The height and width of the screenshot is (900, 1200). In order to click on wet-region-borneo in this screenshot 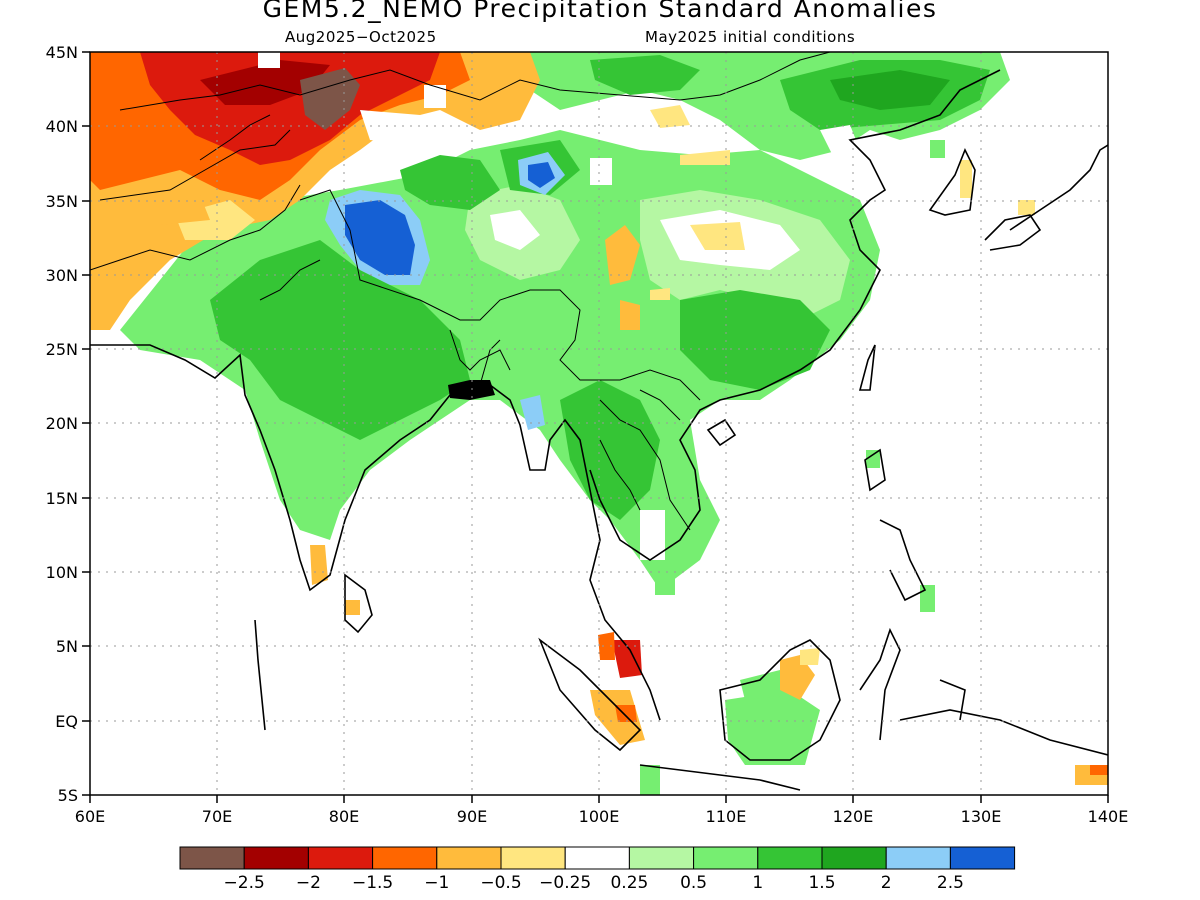, I will do `click(772, 727)`.